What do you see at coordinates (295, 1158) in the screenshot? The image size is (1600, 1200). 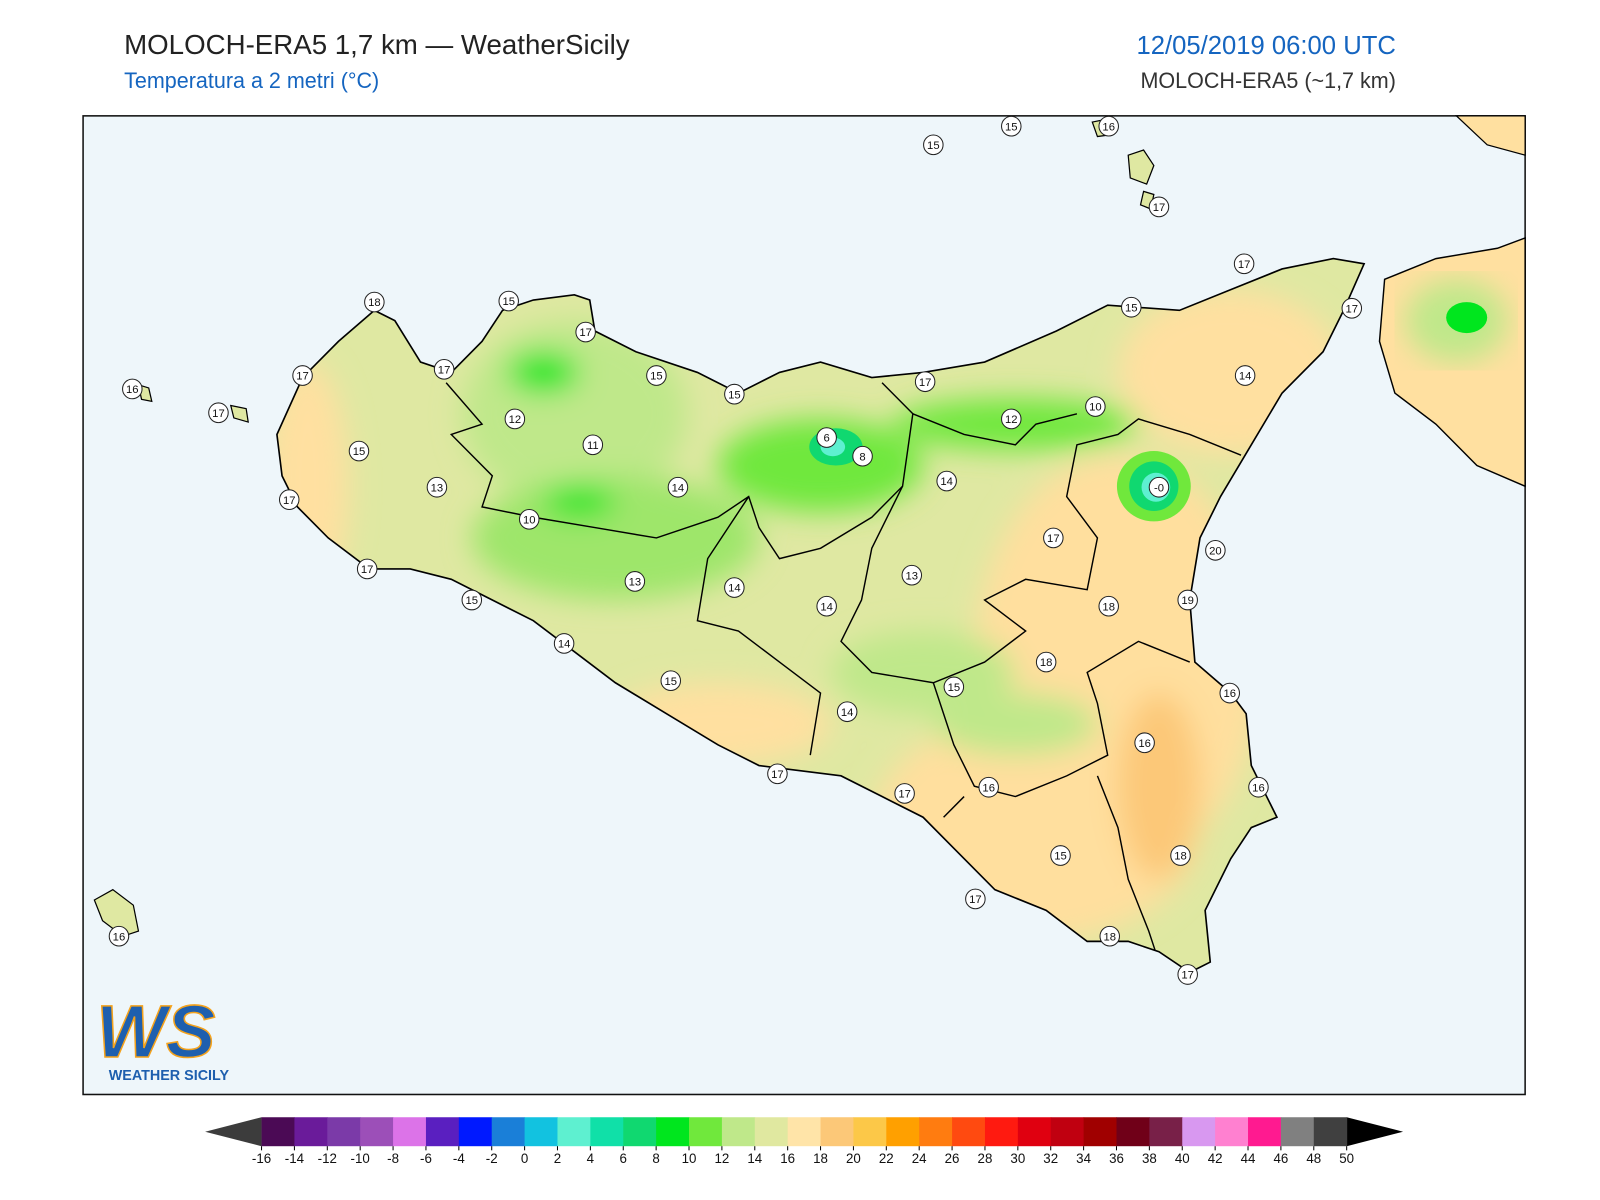 I see `colorbar-tick-label: -14` at bounding box center [295, 1158].